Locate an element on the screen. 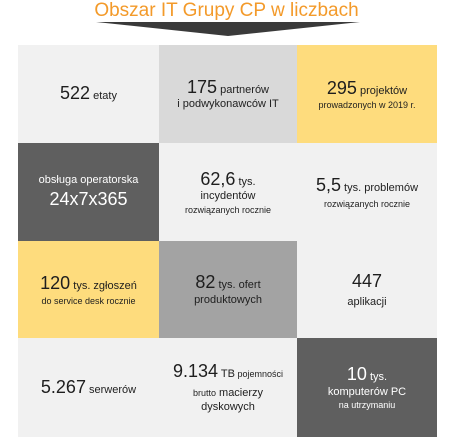  stat-tile-obsluga: obsługa operatorska 24x7x365 is located at coordinates (88, 192).